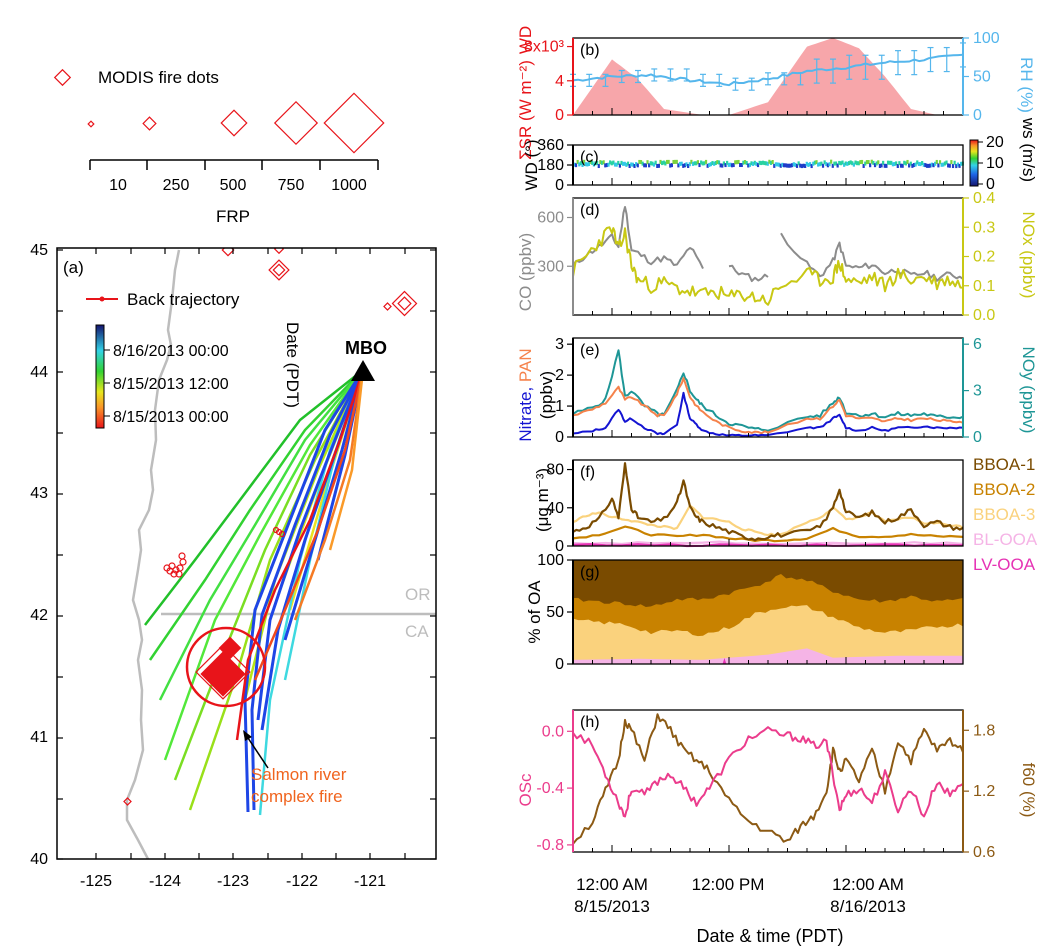  Describe the element at coordinates (224, 552) in the screenshot. I see `fire-cluster-central` at that location.